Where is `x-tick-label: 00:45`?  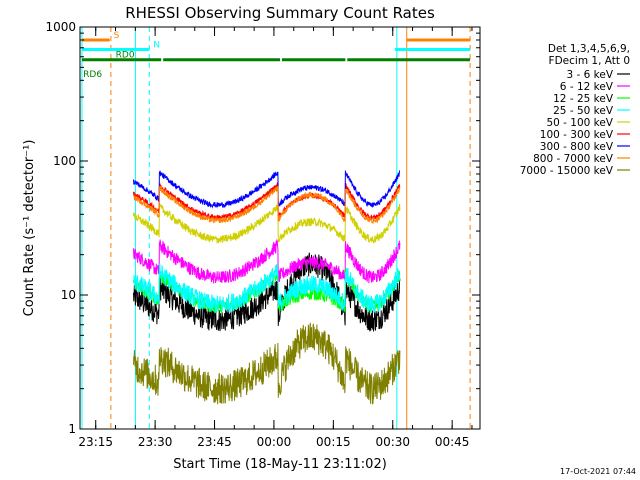 x-tick-label: 00:45 is located at coordinates (452, 442).